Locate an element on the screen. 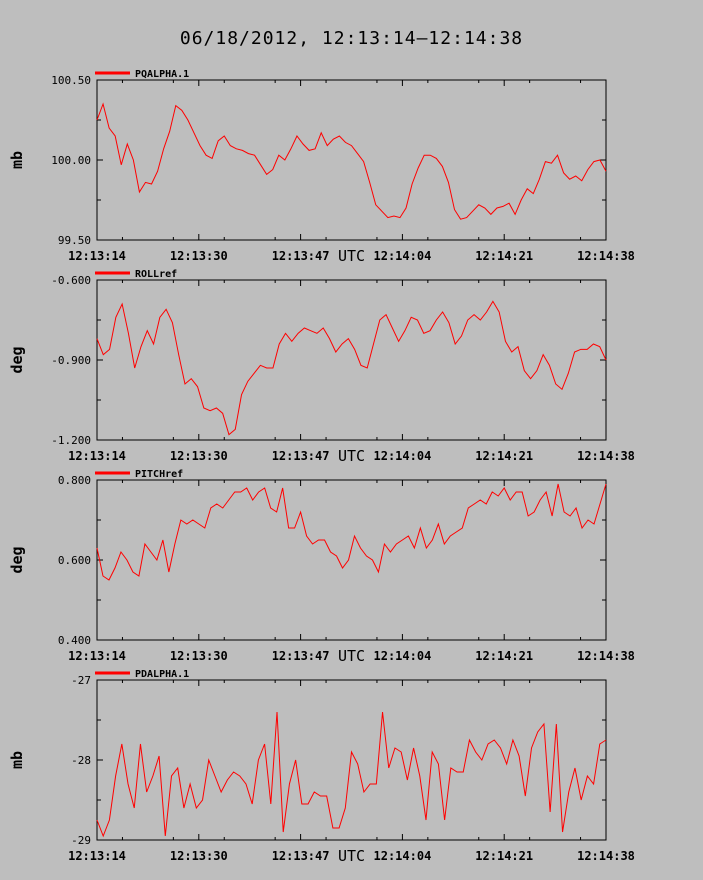  y-tick-label: 100.50 is located at coordinates (71, 80).